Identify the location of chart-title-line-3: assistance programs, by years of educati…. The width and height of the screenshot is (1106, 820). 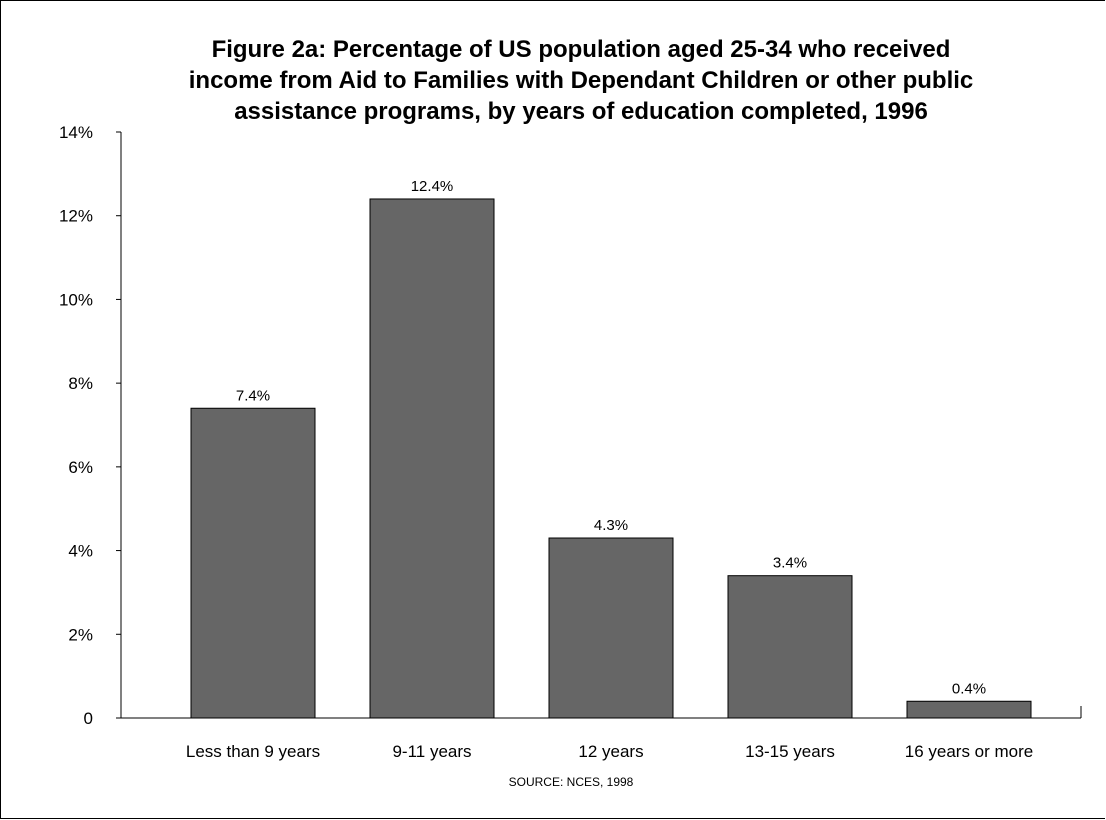
(581, 111).